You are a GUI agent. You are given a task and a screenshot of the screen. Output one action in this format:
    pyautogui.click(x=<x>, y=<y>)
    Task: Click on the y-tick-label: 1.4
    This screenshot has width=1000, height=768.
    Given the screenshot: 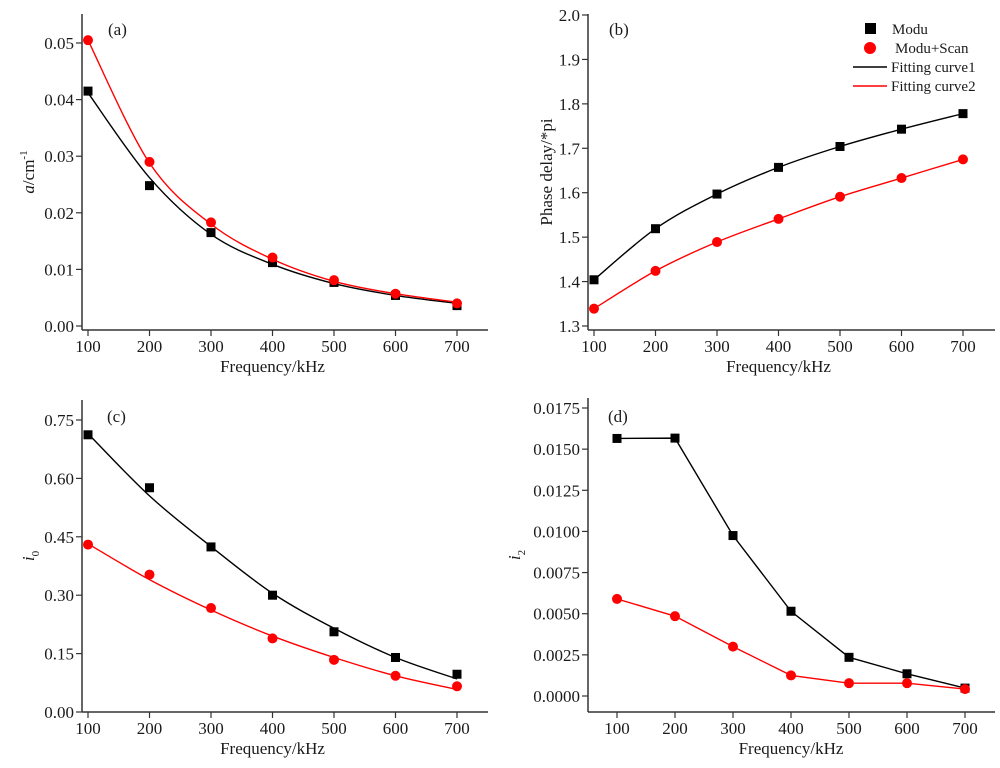 What is the action you would take?
    pyautogui.click(x=570, y=282)
    